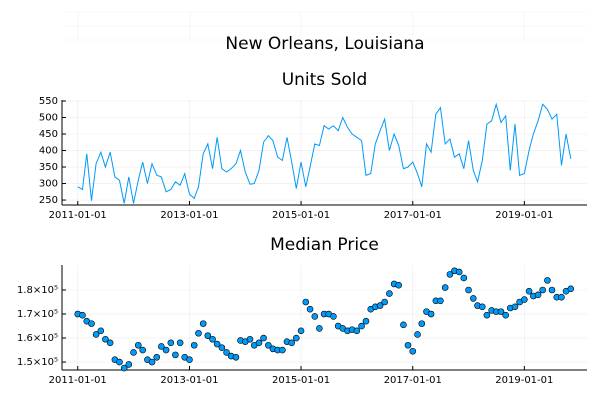 This screenshot has height=400, width=600. Describe the element at coordinates (48, 200) in the screenshot. I see `y-tick-label: 250` at that location.